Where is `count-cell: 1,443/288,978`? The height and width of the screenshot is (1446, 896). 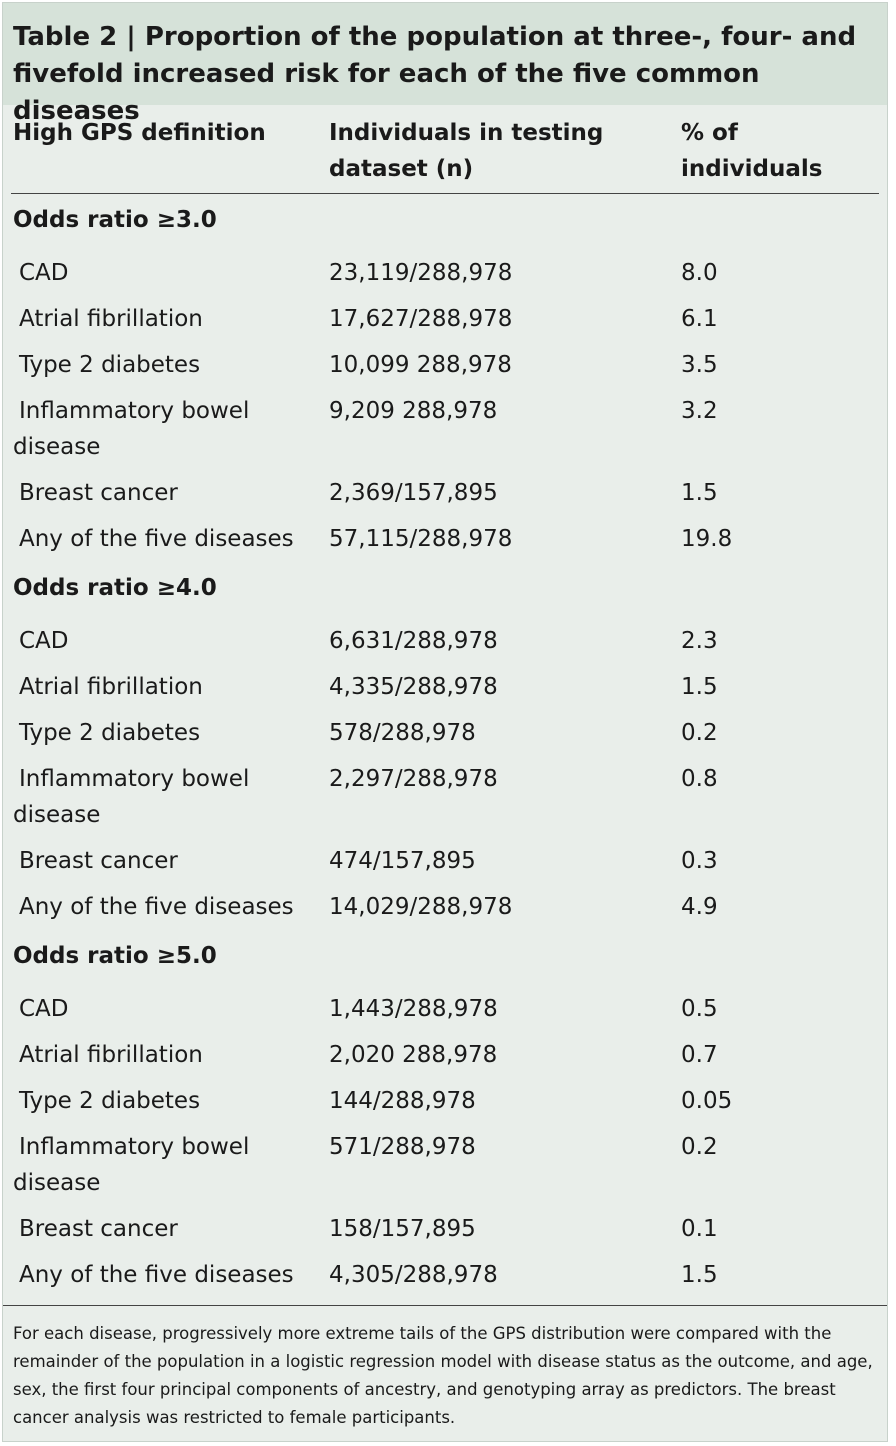
count-cell: 1,443/288,978 is located at coordinates (413, 1009).